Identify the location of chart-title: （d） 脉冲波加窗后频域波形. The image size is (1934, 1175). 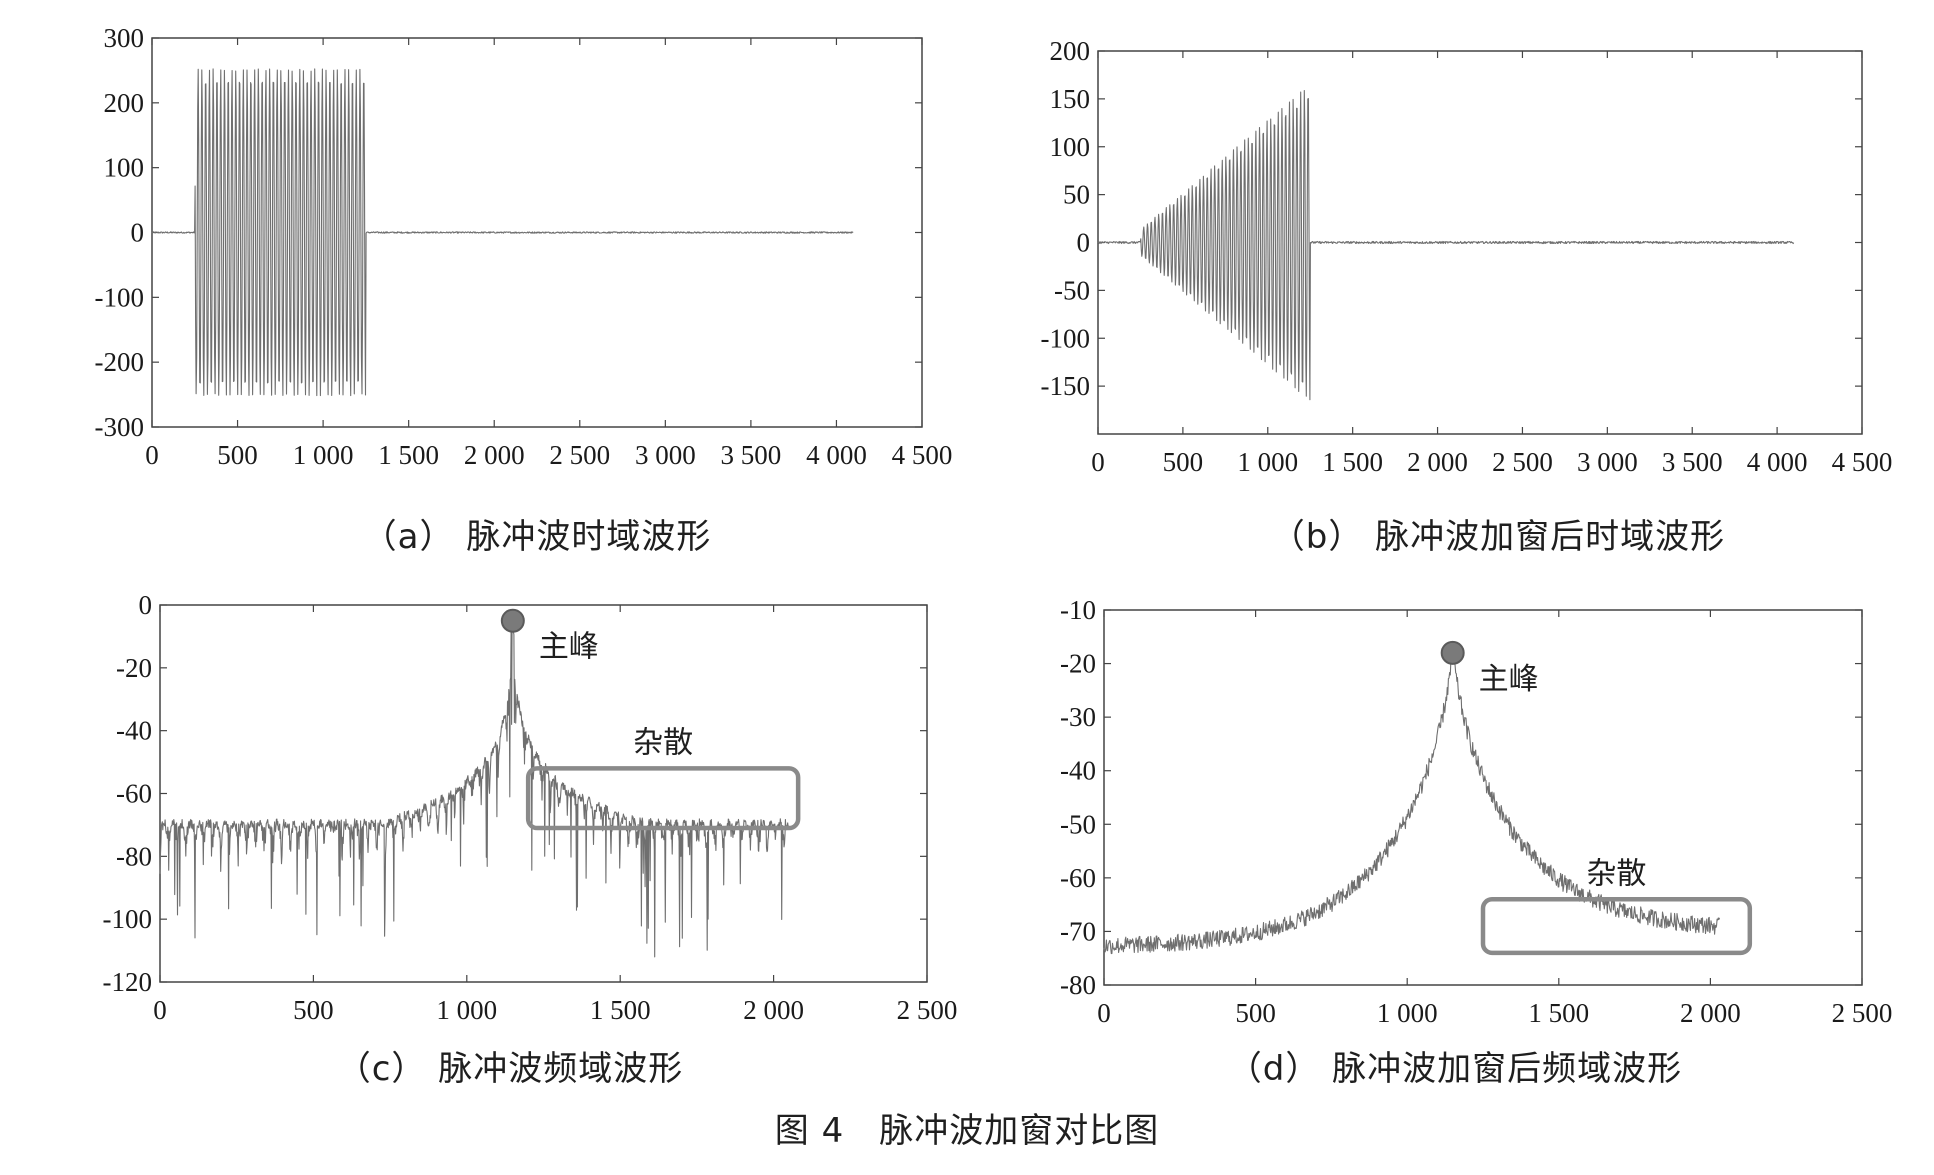
(1455, 1069).